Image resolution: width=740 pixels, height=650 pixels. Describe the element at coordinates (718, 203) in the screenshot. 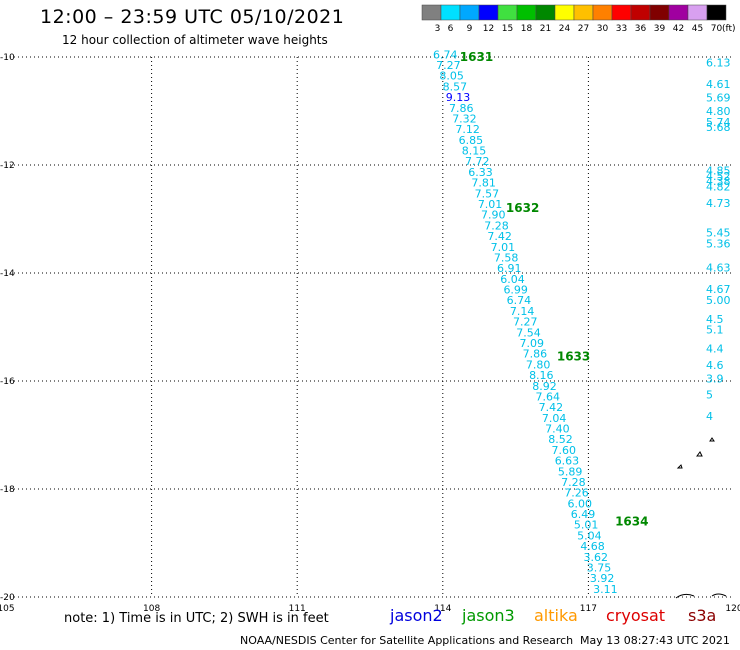

I see `edge-track-value: 4.73` at that location.